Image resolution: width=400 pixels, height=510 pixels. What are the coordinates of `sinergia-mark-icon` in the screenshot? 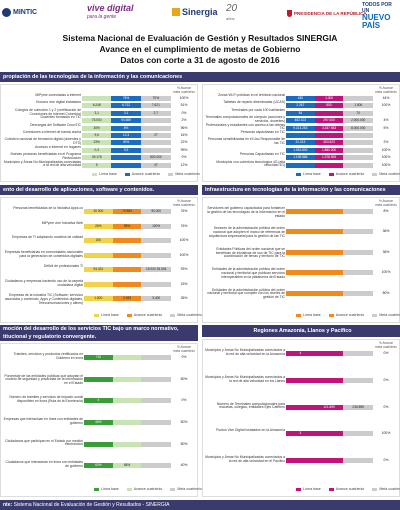 It's located at (176, 12).